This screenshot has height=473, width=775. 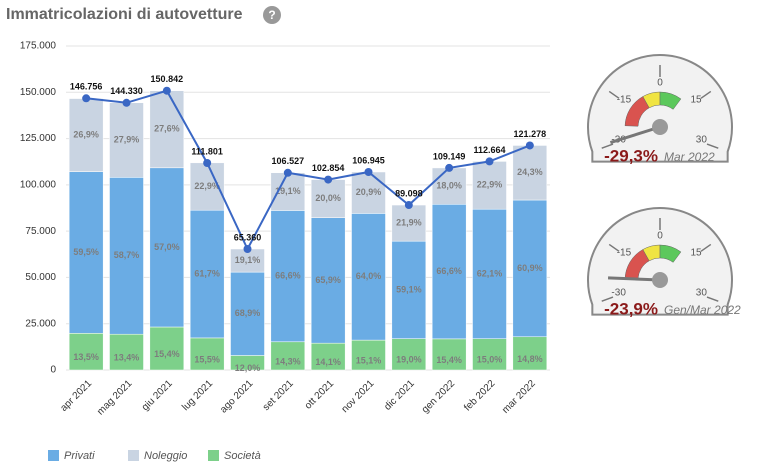 I want to click on segment-label: 27,9%, so click(x=127, y=139).